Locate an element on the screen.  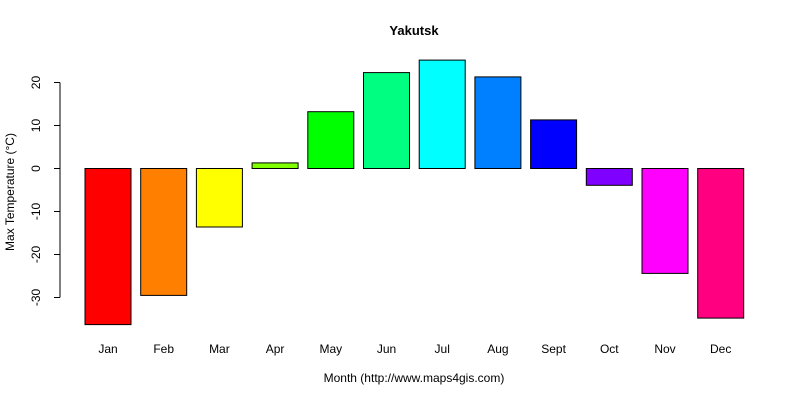
y-axis-label: Max Temperature (°C) is located at coordinates (10, 192).